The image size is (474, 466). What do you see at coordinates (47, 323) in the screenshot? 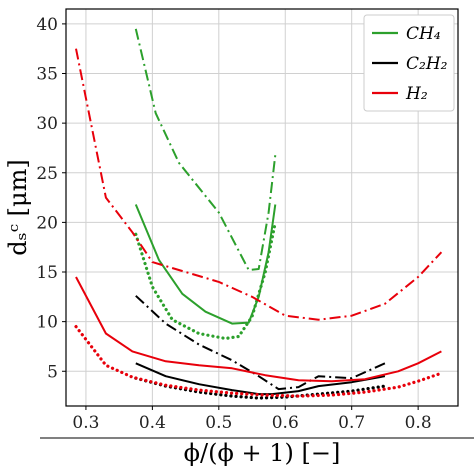
I see `y-tick-label: 10` at bounding box center [47, 323].